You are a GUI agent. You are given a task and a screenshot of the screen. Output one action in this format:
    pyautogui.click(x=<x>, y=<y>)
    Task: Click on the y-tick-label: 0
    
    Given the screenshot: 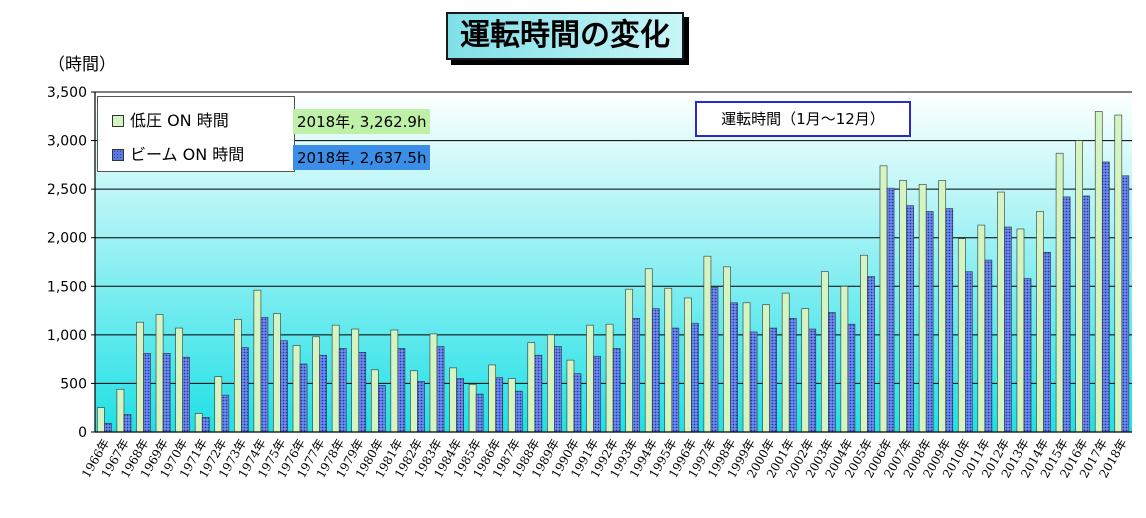 What is the action you would take?
    pyautogui.click(x=82, y=433)
    